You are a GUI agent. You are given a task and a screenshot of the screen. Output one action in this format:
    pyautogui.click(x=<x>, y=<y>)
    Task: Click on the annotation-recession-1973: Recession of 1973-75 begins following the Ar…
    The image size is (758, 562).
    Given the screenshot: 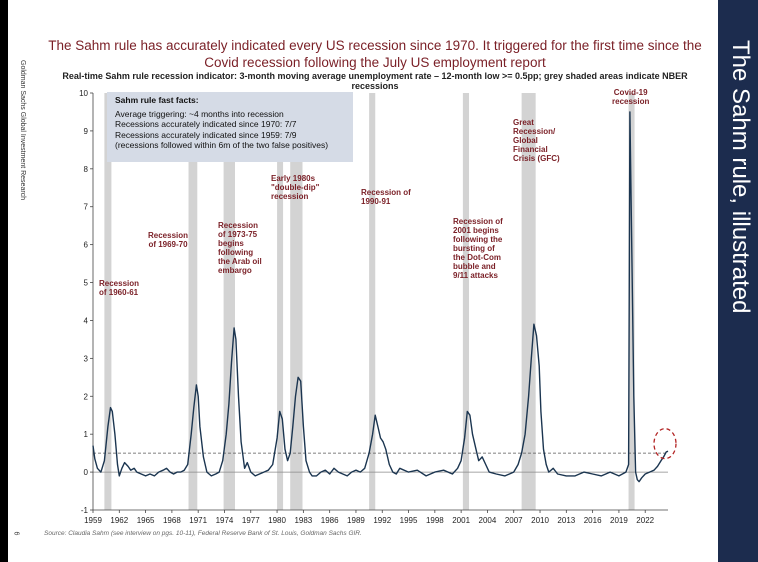 What is the action you would take?
    pyautogui.click(x=240, y=248)
    